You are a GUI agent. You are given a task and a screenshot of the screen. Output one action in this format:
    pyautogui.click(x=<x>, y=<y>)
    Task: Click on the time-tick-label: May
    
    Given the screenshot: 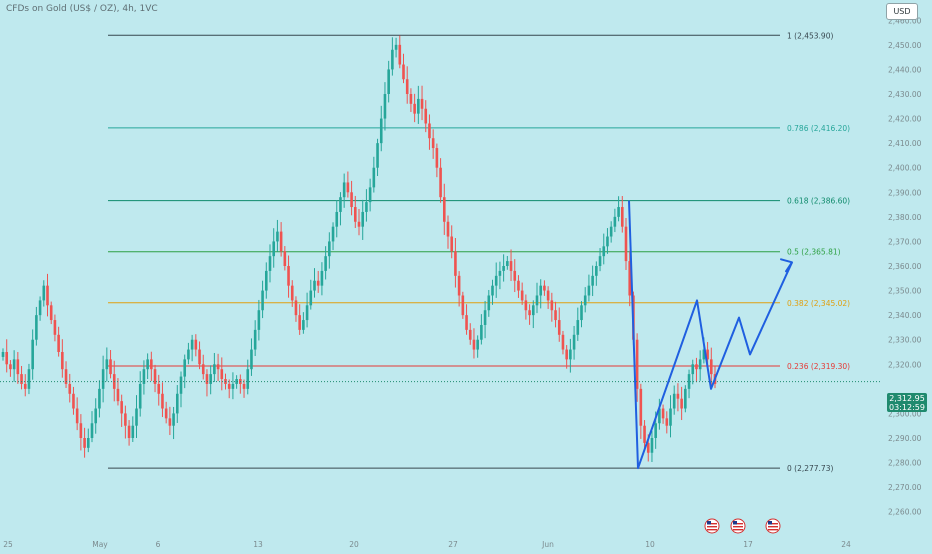 What is the action you would take?
    pyautogui.click(x=100, y=544)
    